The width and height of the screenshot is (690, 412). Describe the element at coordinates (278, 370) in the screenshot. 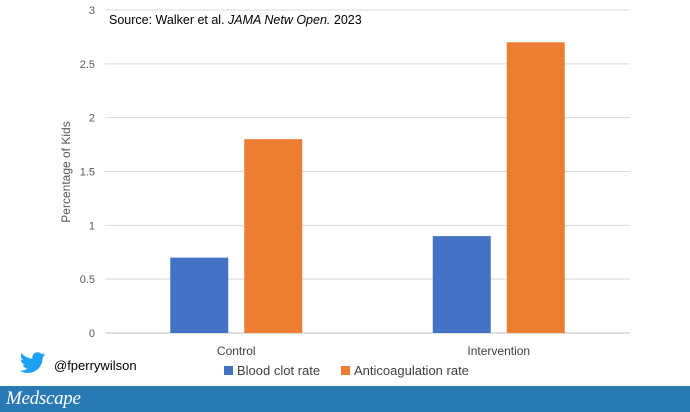

I see `legend-label: Blood clot rate` at that location.